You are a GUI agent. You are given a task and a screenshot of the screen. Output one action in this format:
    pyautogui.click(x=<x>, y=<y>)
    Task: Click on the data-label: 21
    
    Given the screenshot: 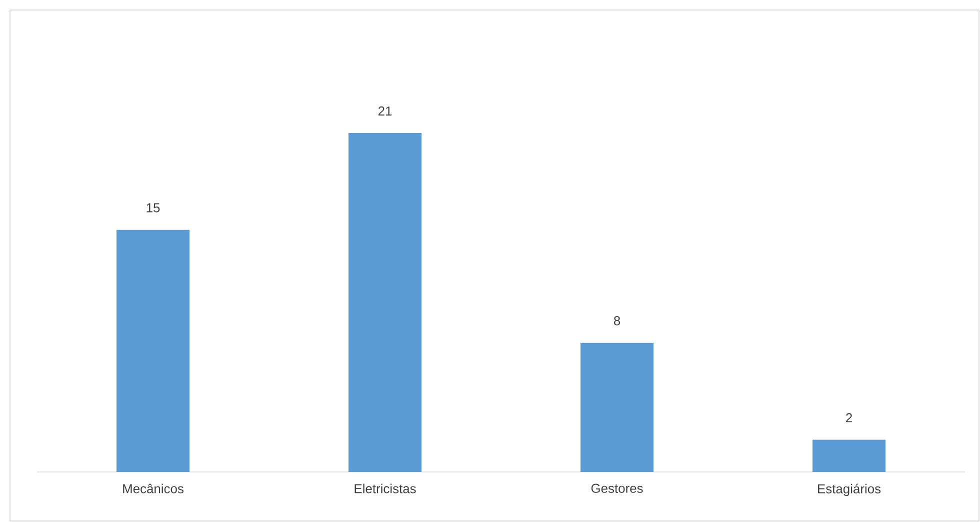 What is the action you would take?
    pyautogui.click(x=385, y=111)
    